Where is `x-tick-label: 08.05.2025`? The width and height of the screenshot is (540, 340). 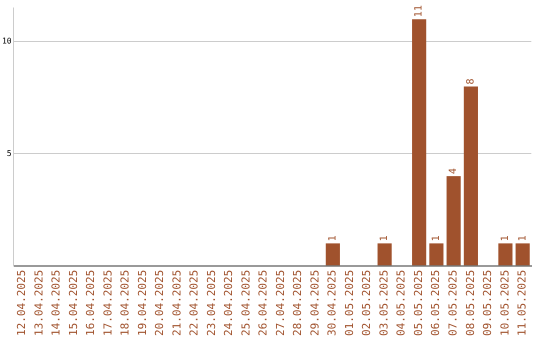 x-tick-label: 08.05.2025 is located at coordinates (470, 303).